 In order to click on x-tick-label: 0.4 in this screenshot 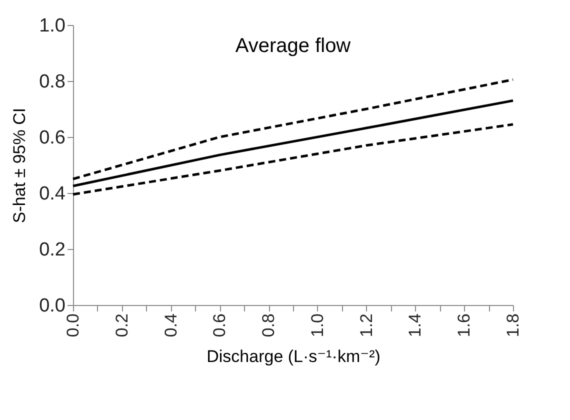, I will do `click(170, 326)`.